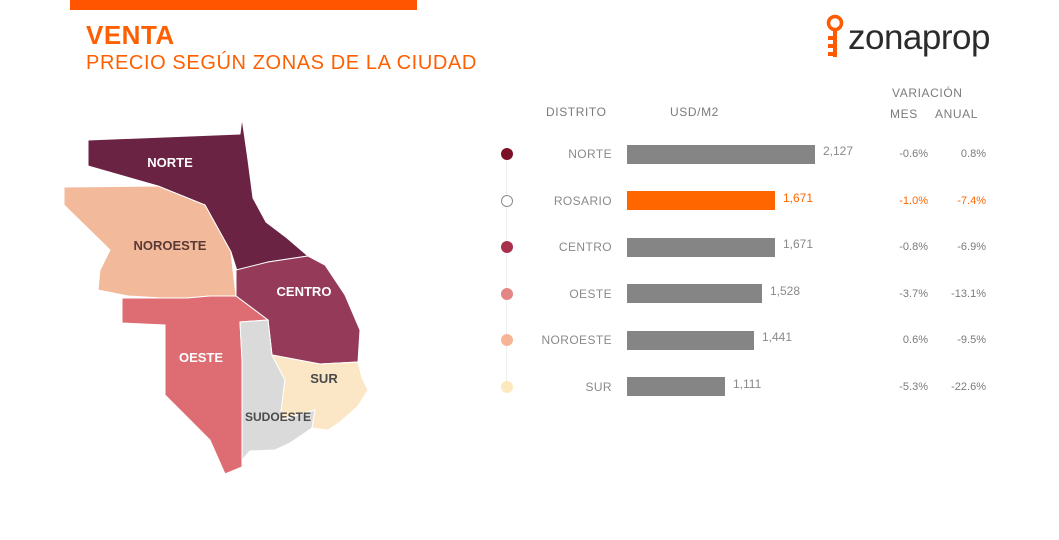 This screenshot has height=540, width=1059. What do you see at coordinates (552, 154) in the screenshot?
I see `district-label: NORTE` at bounding box center [552, 154].